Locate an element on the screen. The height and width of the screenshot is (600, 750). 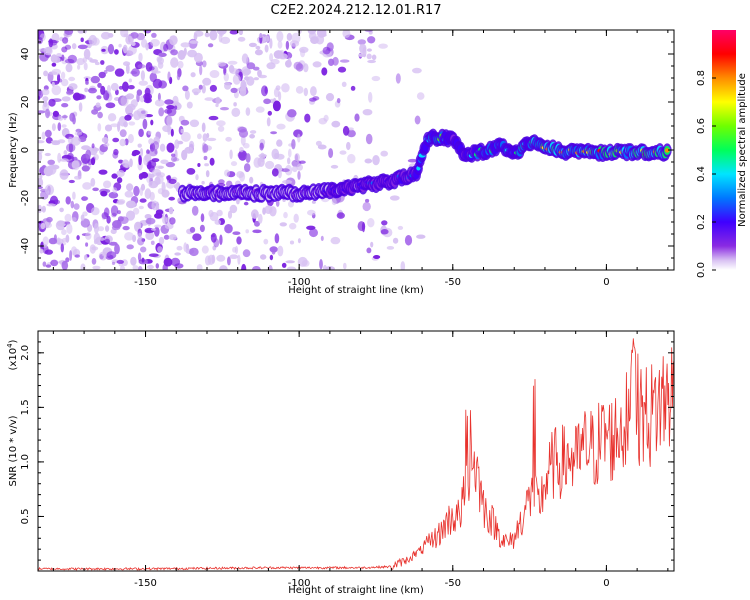
colorbar-ticks: 0.0 0.2 0.4 0.6 0.8 is located at coordinates (706, 174).